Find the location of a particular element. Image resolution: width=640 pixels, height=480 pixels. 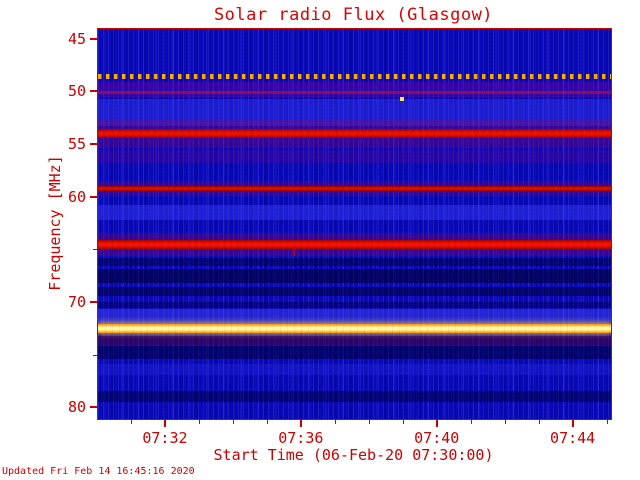

band-67.45mhz is located at coordinates (354, 276).